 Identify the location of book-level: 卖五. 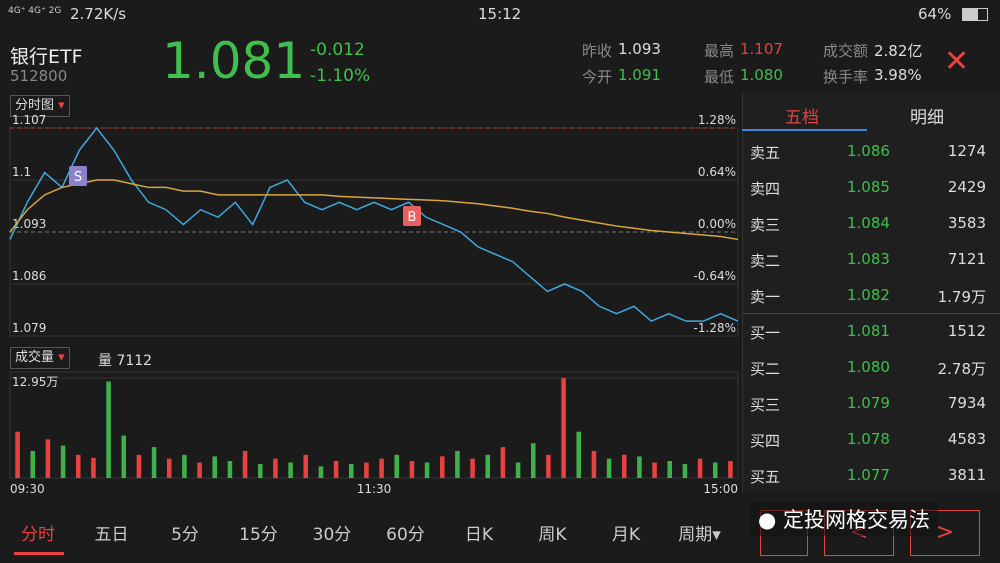
(765, 153).